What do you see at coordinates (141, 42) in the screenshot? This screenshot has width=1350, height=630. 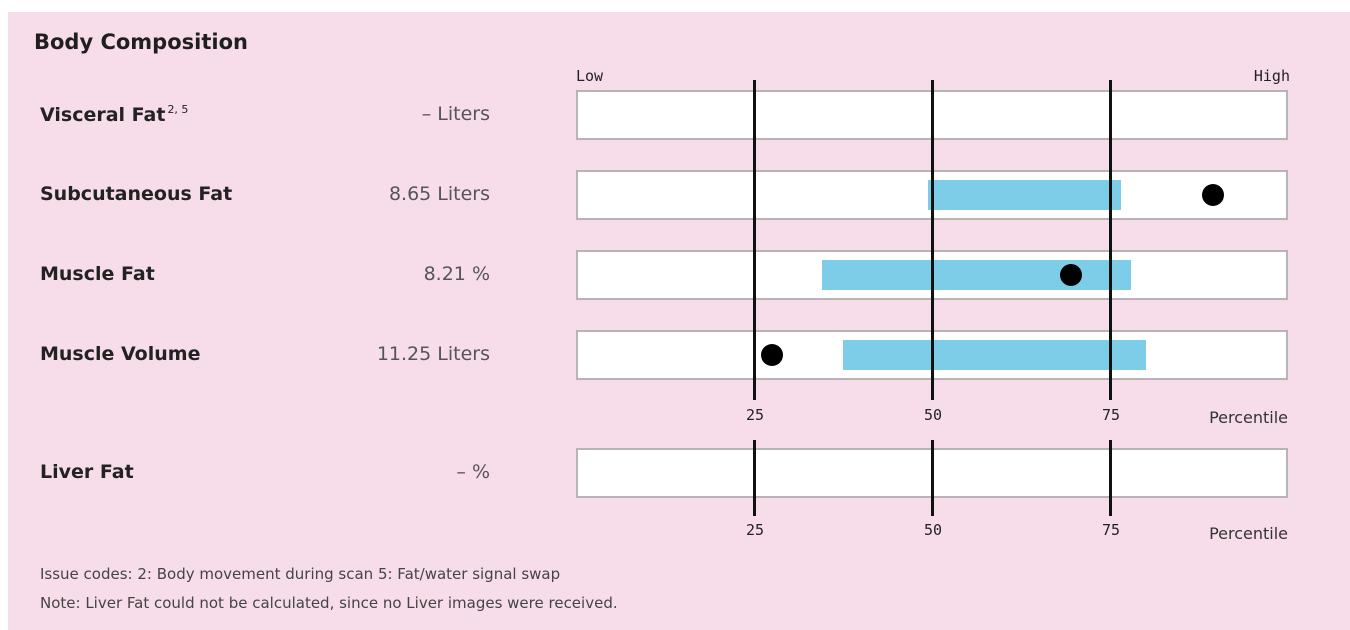 I see `section-title: Body Composition` at bounding box center [141, 42].